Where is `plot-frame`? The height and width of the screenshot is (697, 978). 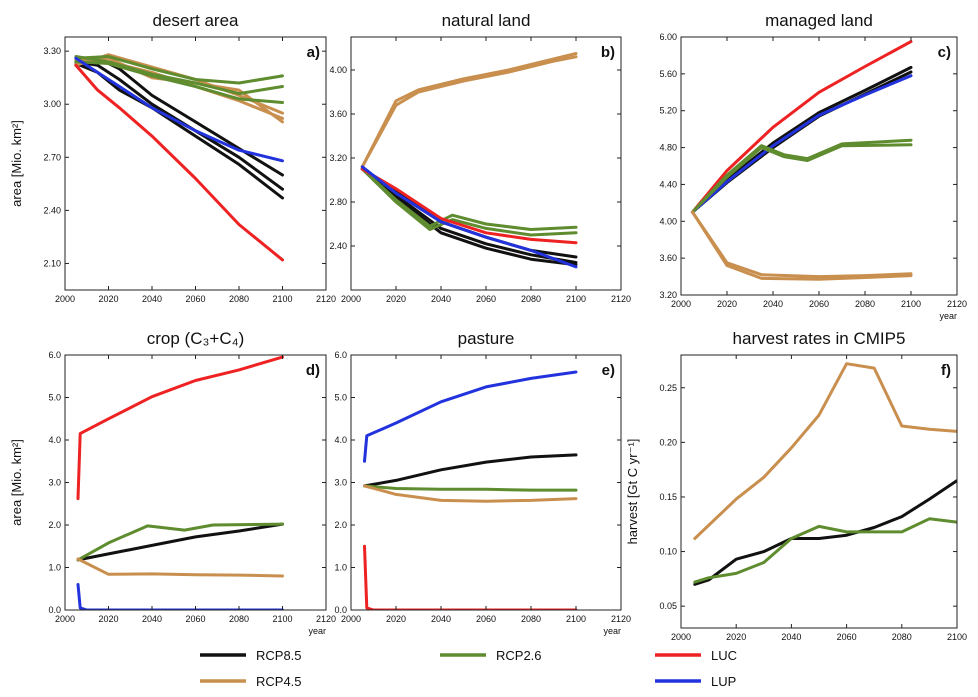 plot-frame is located at coordinates (819, 491).